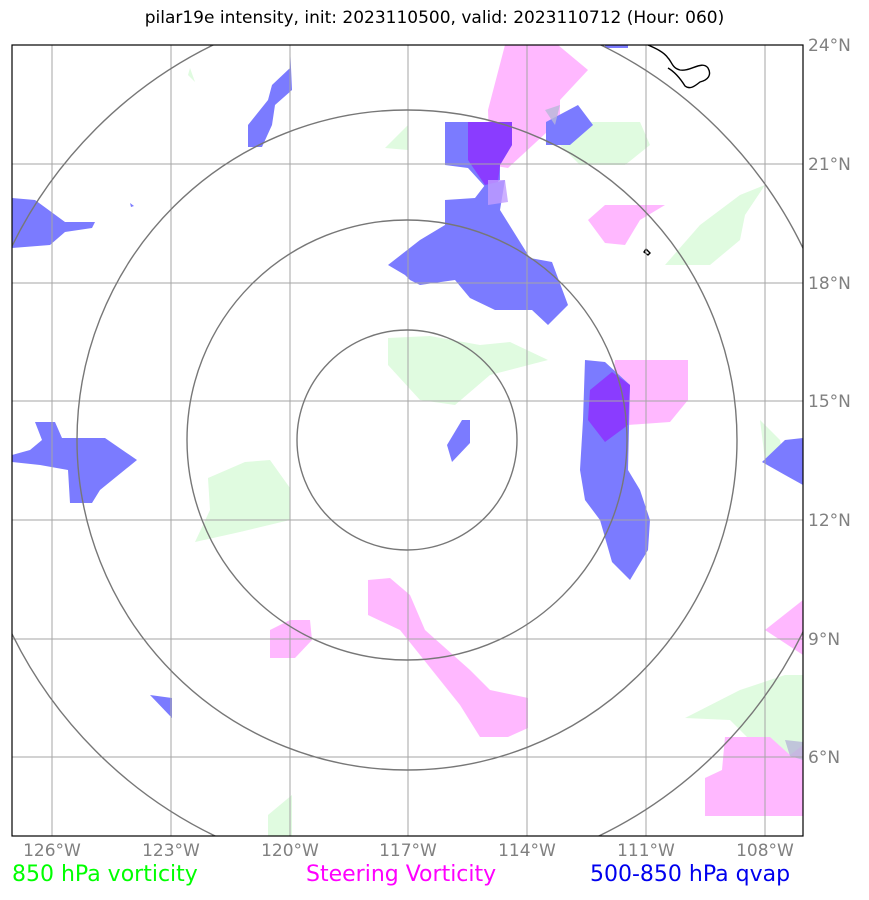 This screenshot has width=869, height=900. I want to click on legend-qvap: 500-850 hPa qvap, so click(690, 874).